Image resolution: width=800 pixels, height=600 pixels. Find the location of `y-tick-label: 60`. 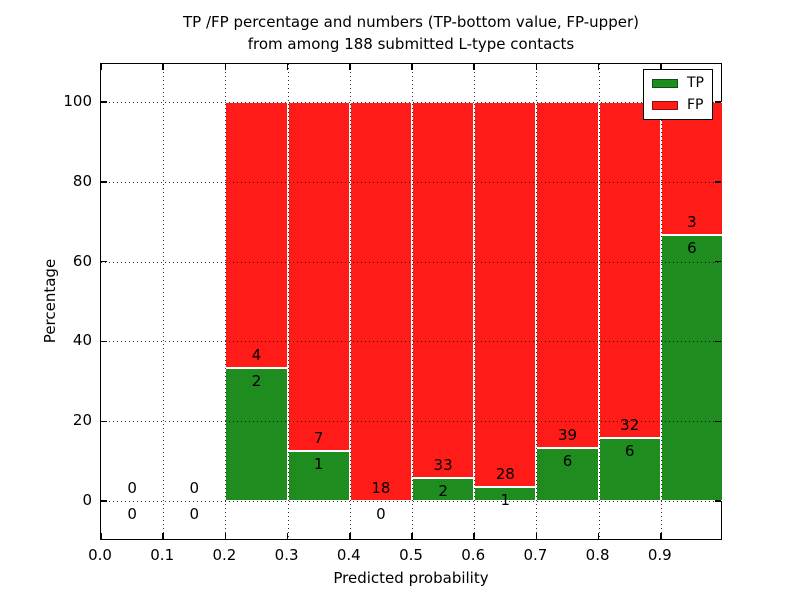

y-tick-label: 60 is located at coordinates (82, 260).